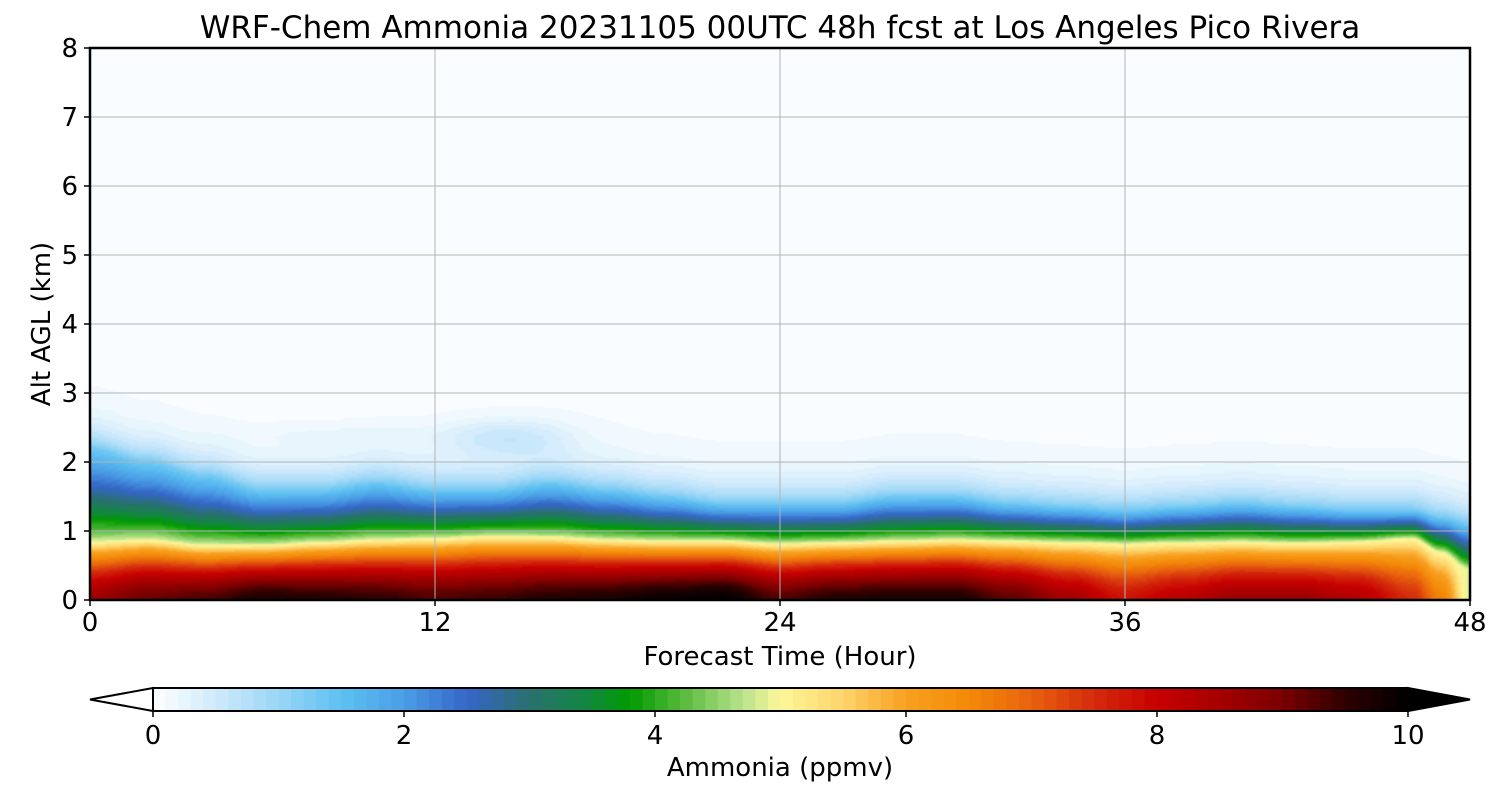  What do you see at coordinates (1124, 623) in the screenshot?
I see `x-tick-label-3: 36` at bounding box center [1124, 623].